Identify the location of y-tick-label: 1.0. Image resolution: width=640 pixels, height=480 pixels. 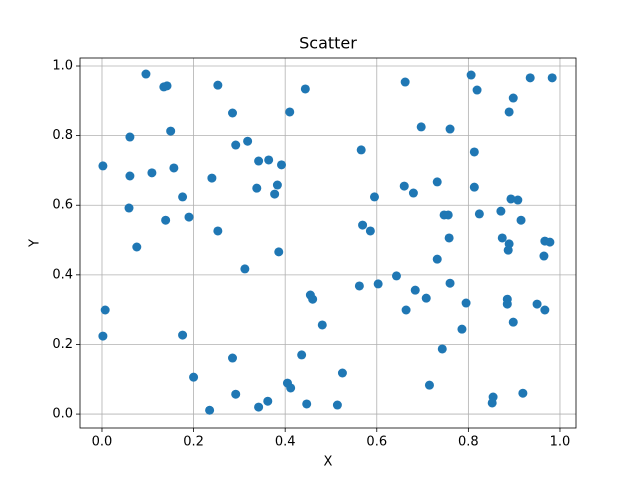
(62, 66).